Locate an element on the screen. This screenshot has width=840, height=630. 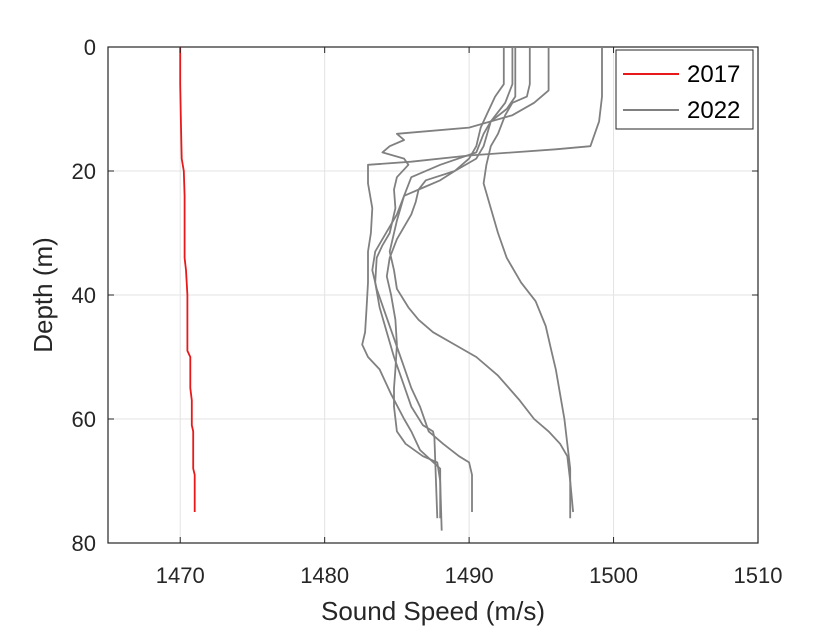
legend-box is located at coordinates (684, 89).